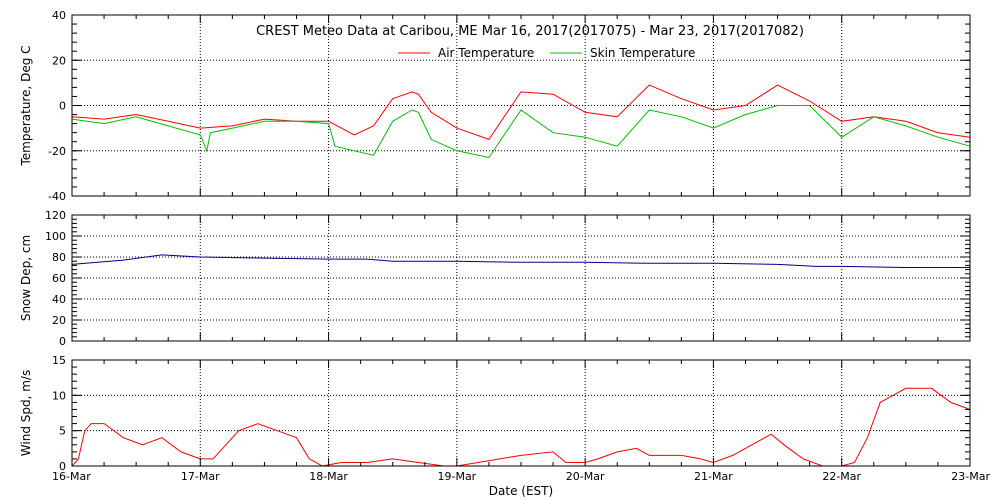 This screenshot has height=500, width=1000. I want to click on x-tick-label: 19-Mar, so click(456, 476).